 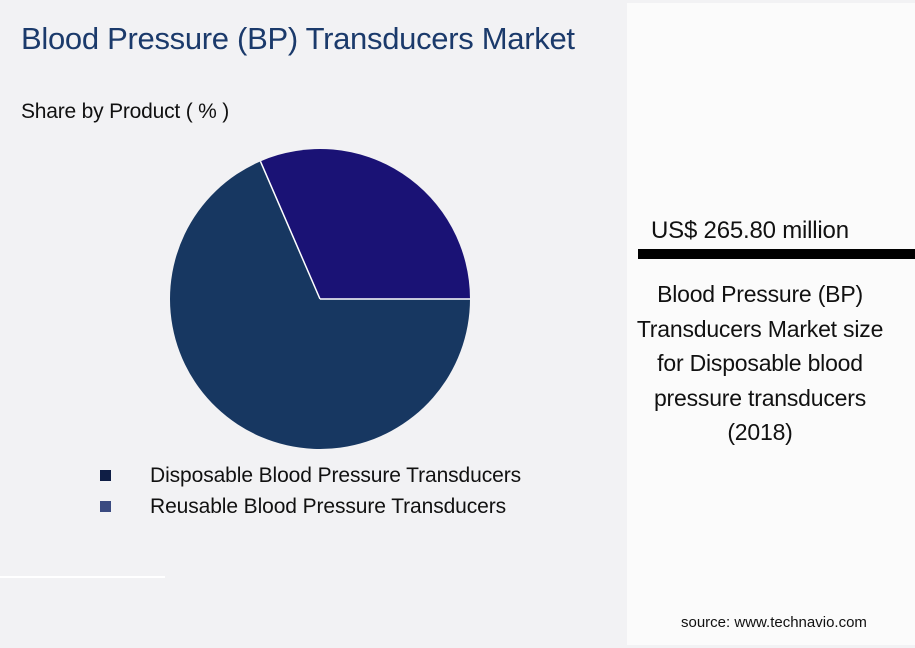 I want to click on legend-item-disposable: Disposable Blood Pressure Transducers, so click(x=310, y=475).